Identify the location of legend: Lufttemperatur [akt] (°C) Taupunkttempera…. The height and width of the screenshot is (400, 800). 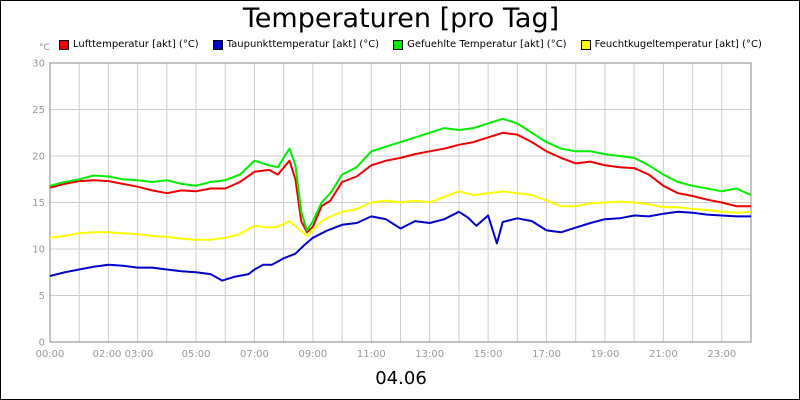
(410, 44).